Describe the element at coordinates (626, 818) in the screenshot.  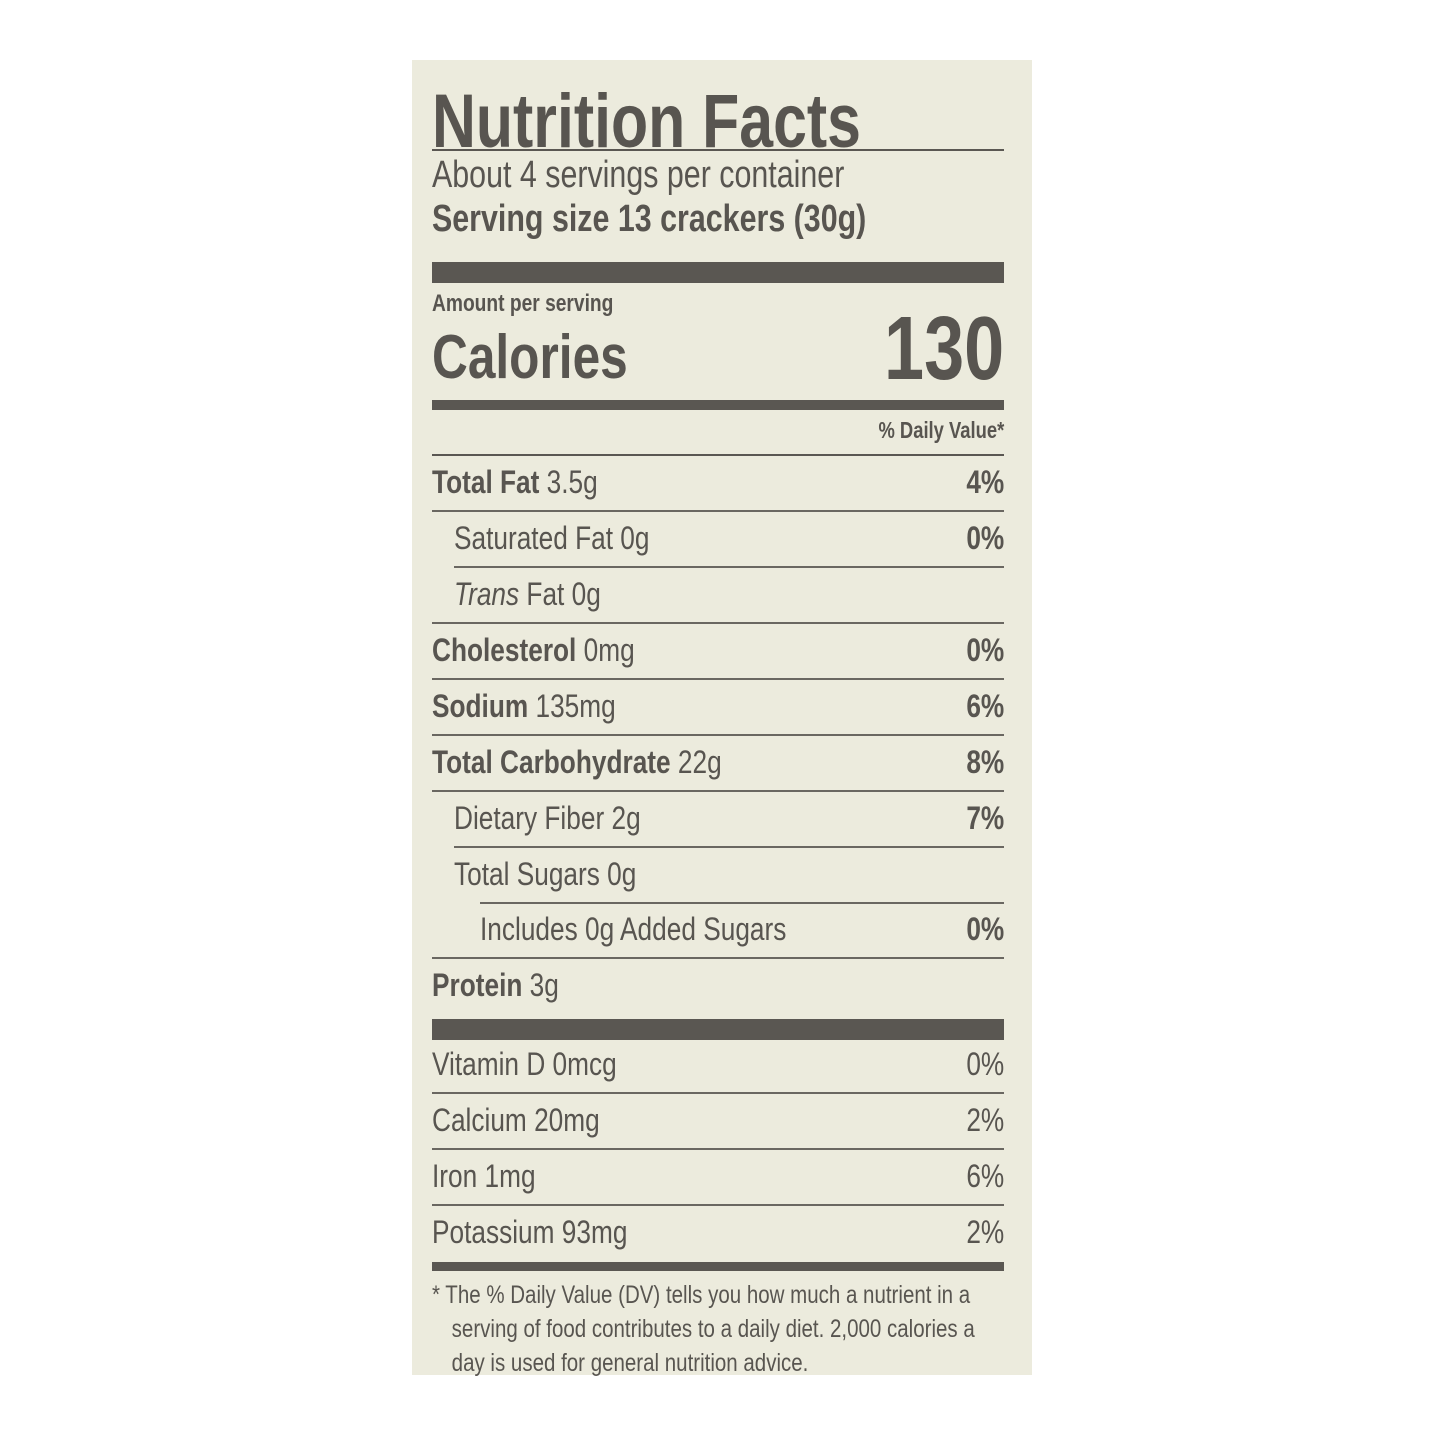
I see `nutrient-amount: 2g` at that location.